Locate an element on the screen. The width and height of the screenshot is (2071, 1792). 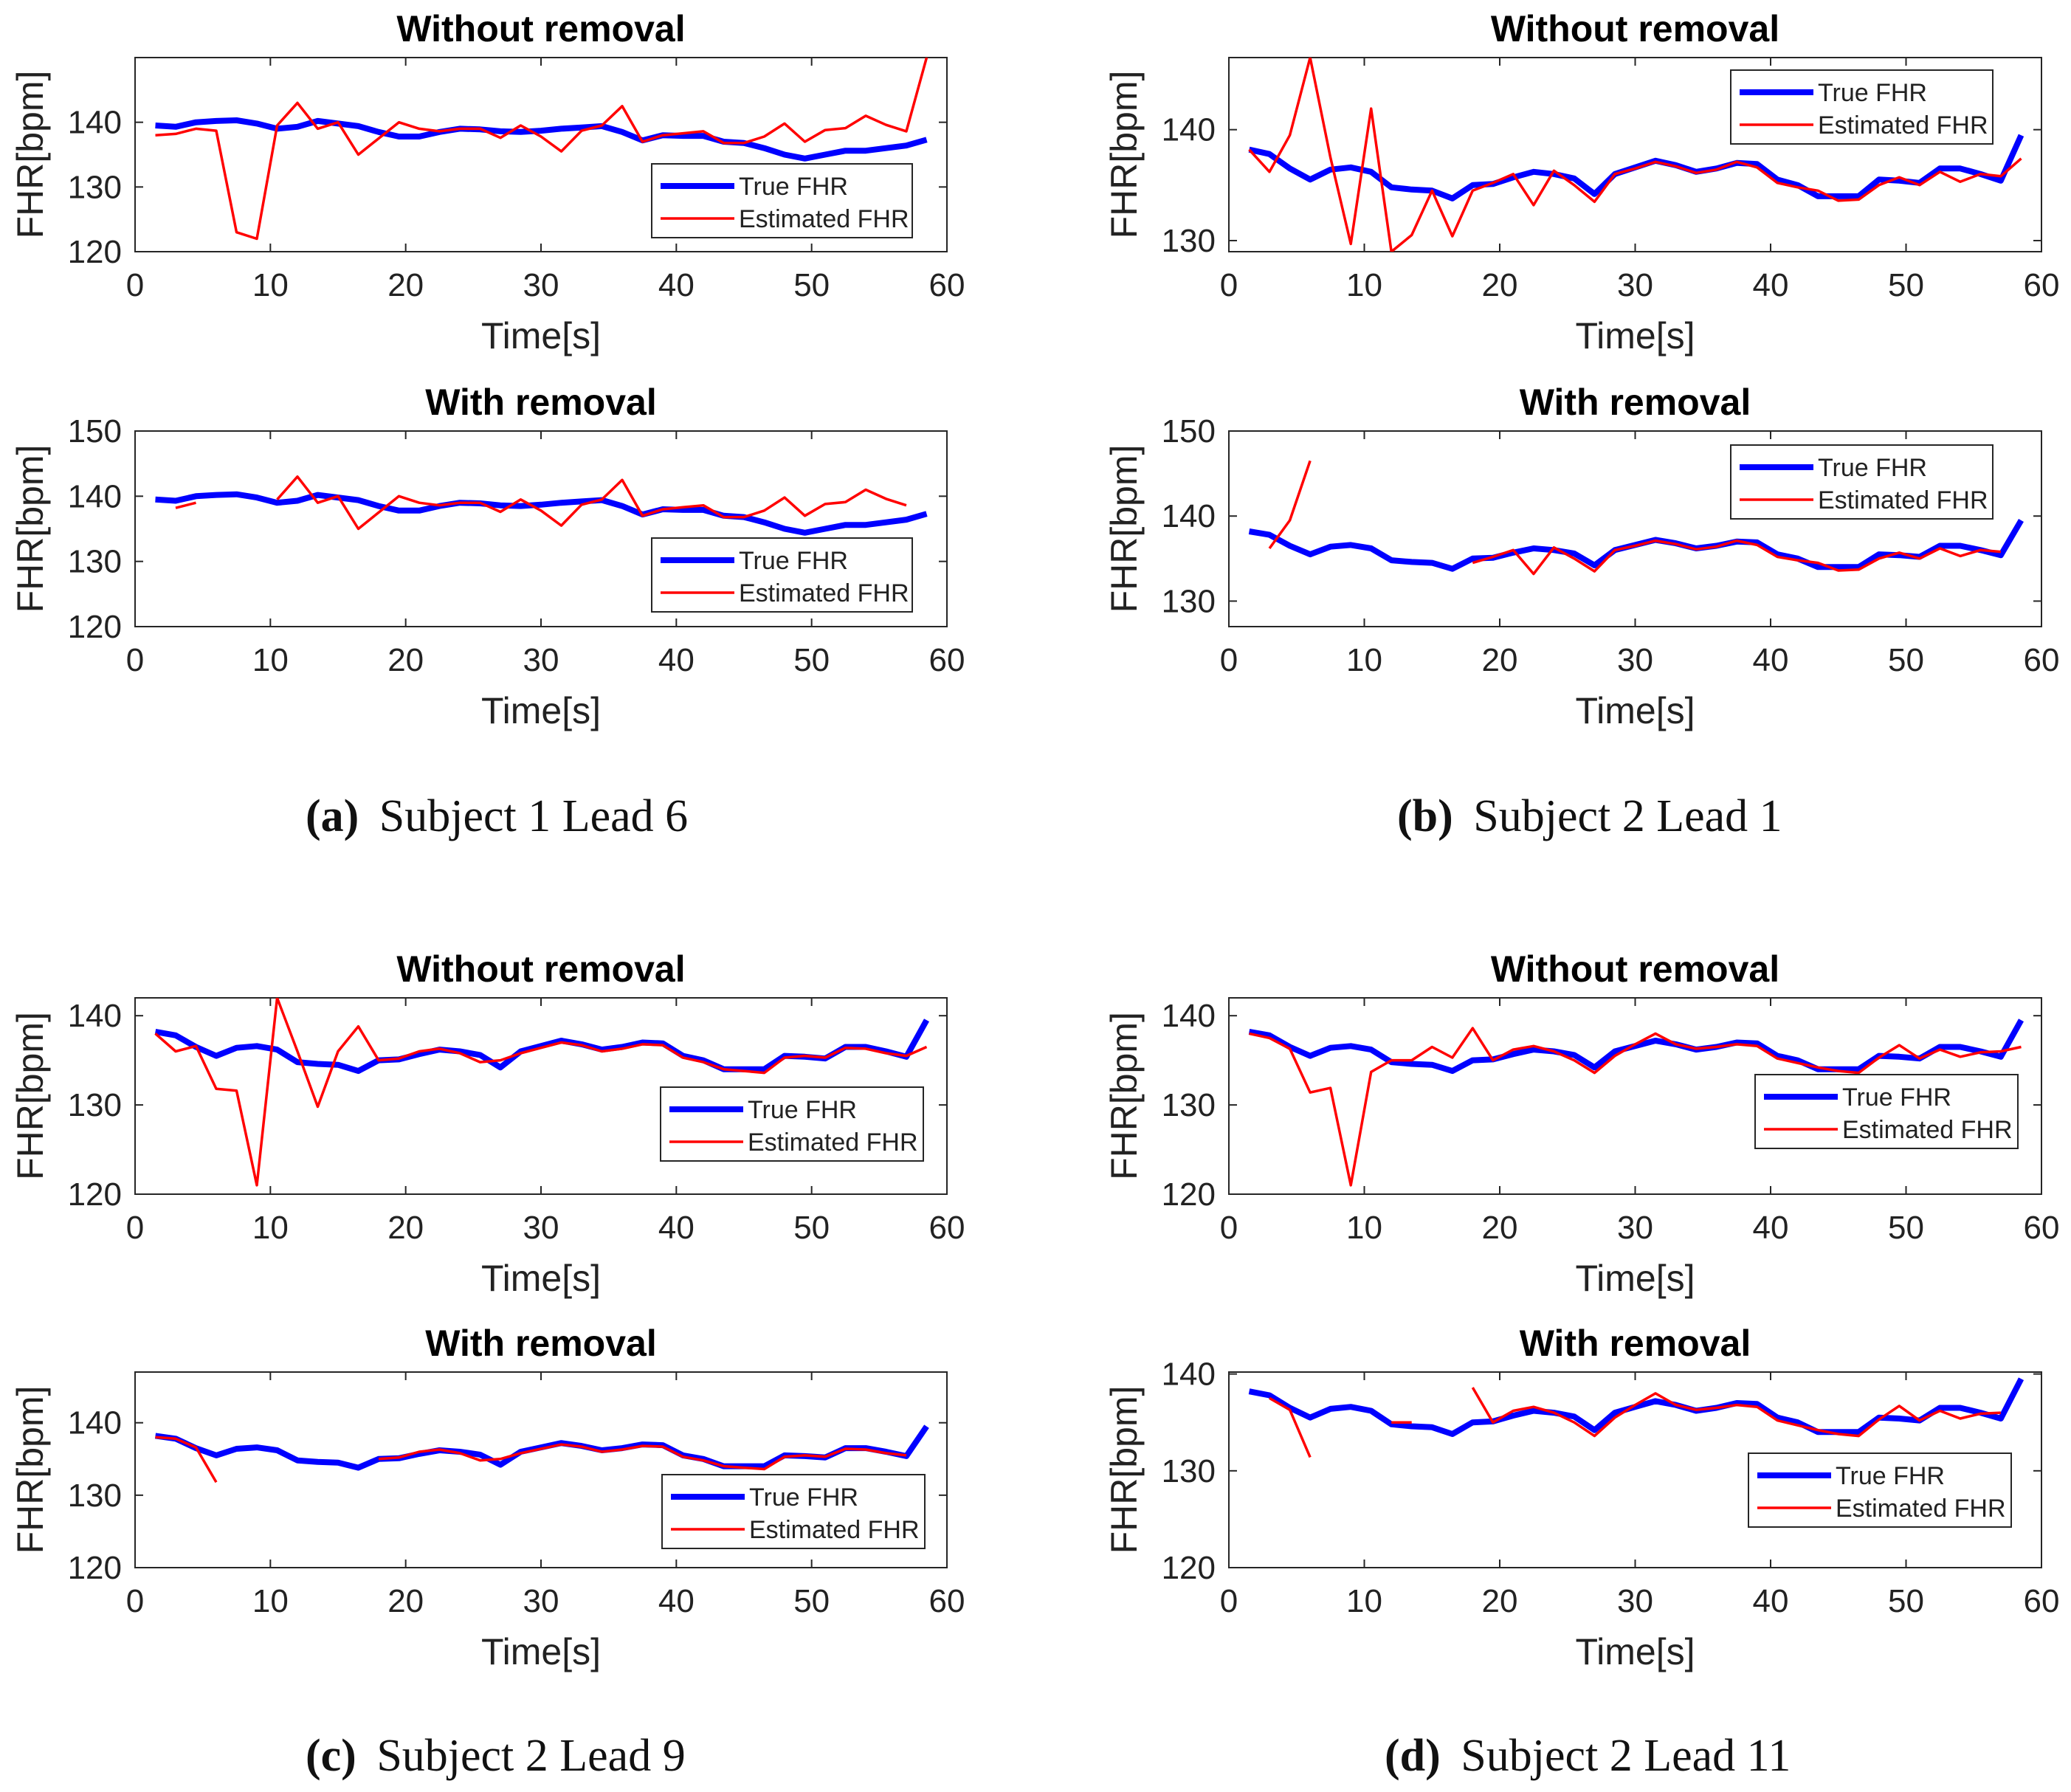
caption-d-text: Subject 2 Lead 11 is located at coordinates (1626, 1756).